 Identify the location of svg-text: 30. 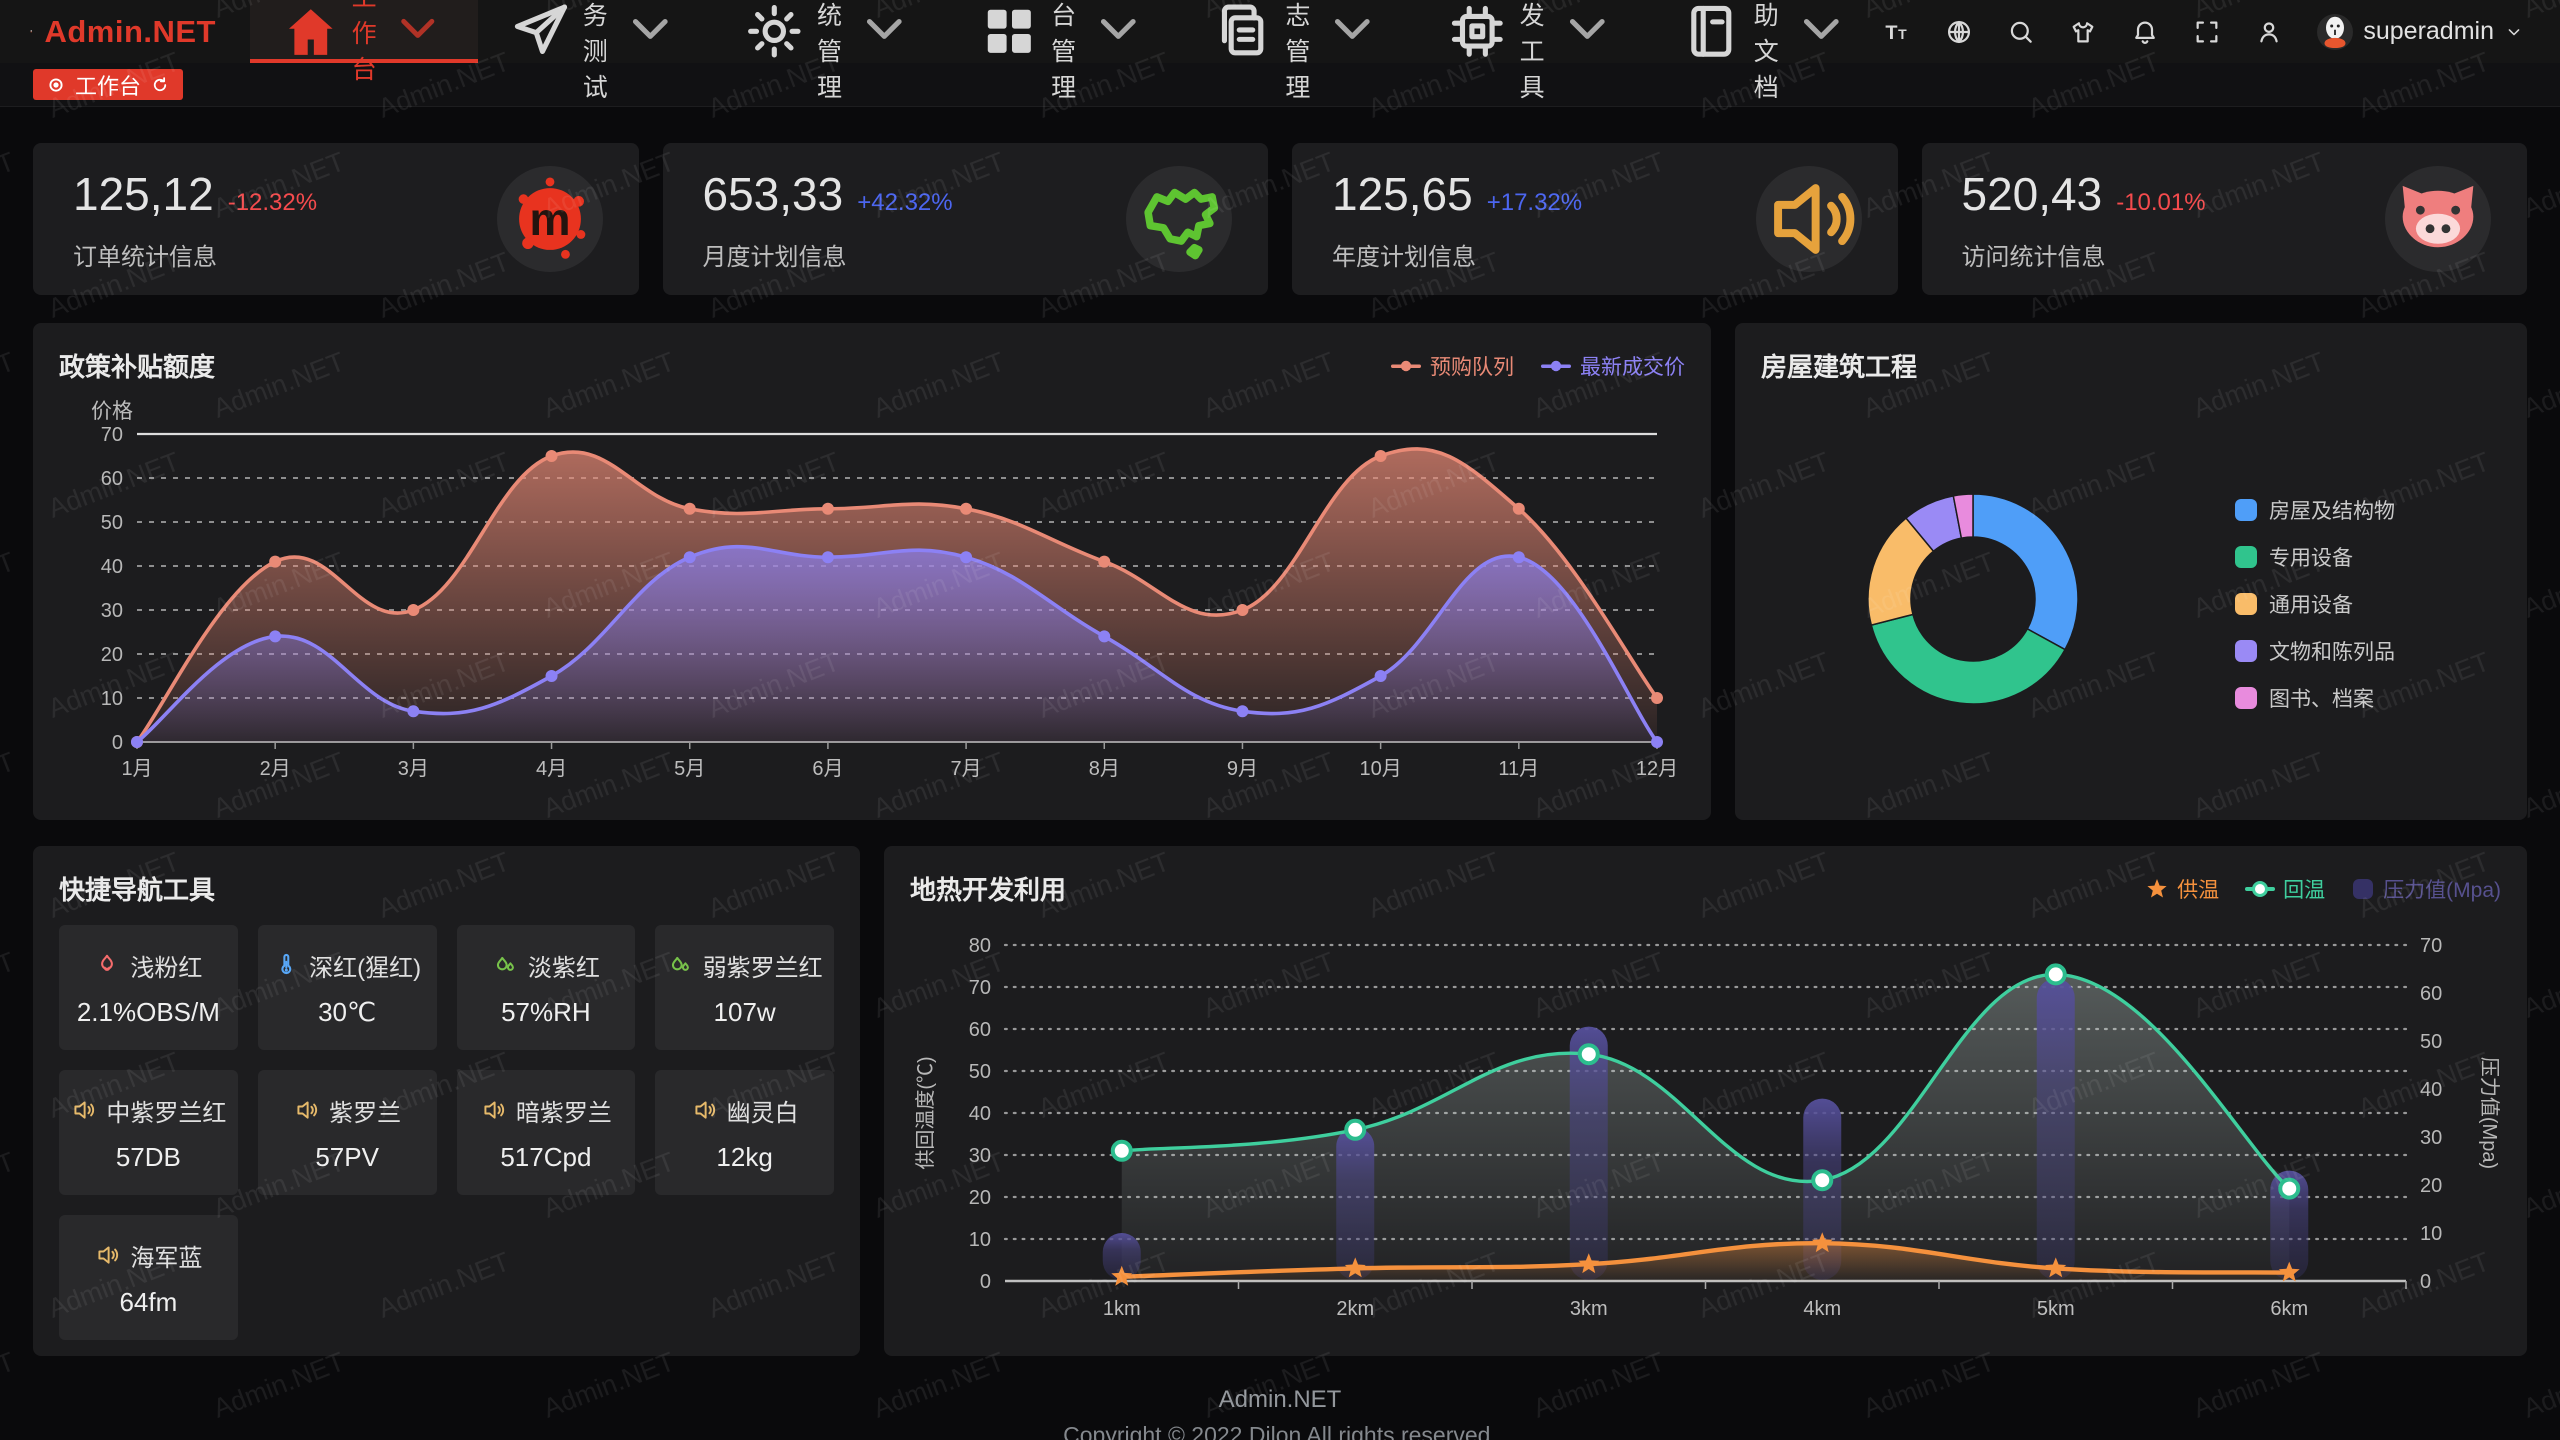
(112, 611).